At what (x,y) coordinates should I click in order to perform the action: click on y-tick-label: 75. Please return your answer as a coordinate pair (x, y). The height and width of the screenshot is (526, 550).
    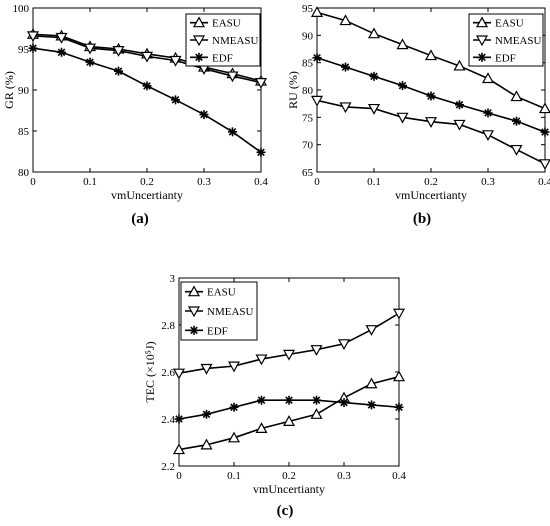
    Looking at the image, I should click on (308, 118).